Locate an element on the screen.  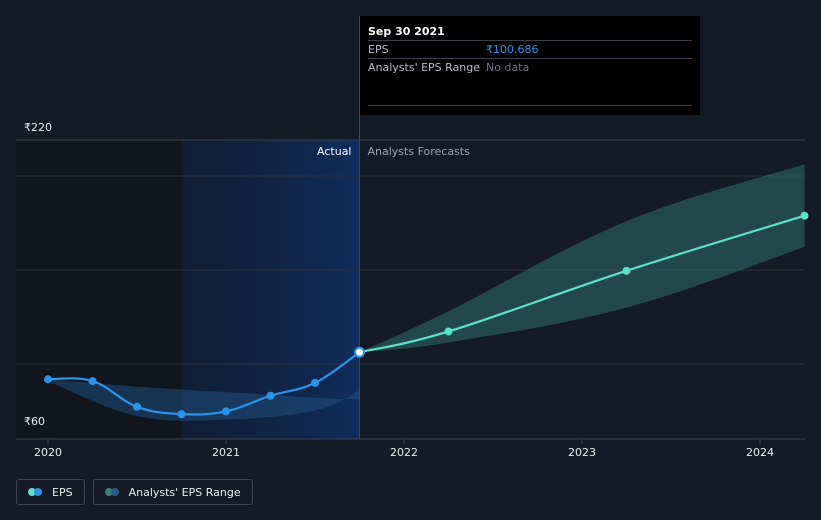
eps-selected-point is located at coordinates (359, 352).